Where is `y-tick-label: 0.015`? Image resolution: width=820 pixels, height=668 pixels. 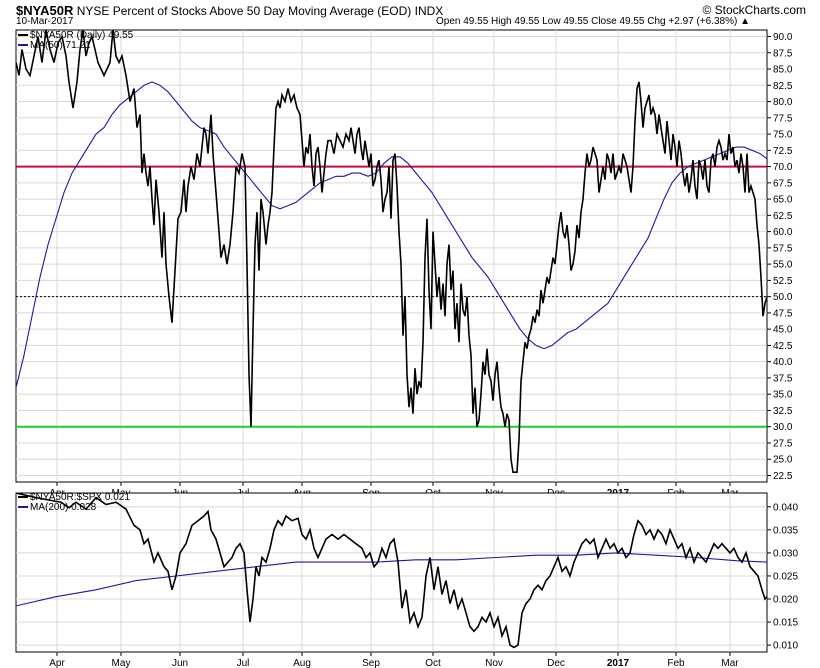 y-tick-label: 0.015 is located at coordinates (785, 623).